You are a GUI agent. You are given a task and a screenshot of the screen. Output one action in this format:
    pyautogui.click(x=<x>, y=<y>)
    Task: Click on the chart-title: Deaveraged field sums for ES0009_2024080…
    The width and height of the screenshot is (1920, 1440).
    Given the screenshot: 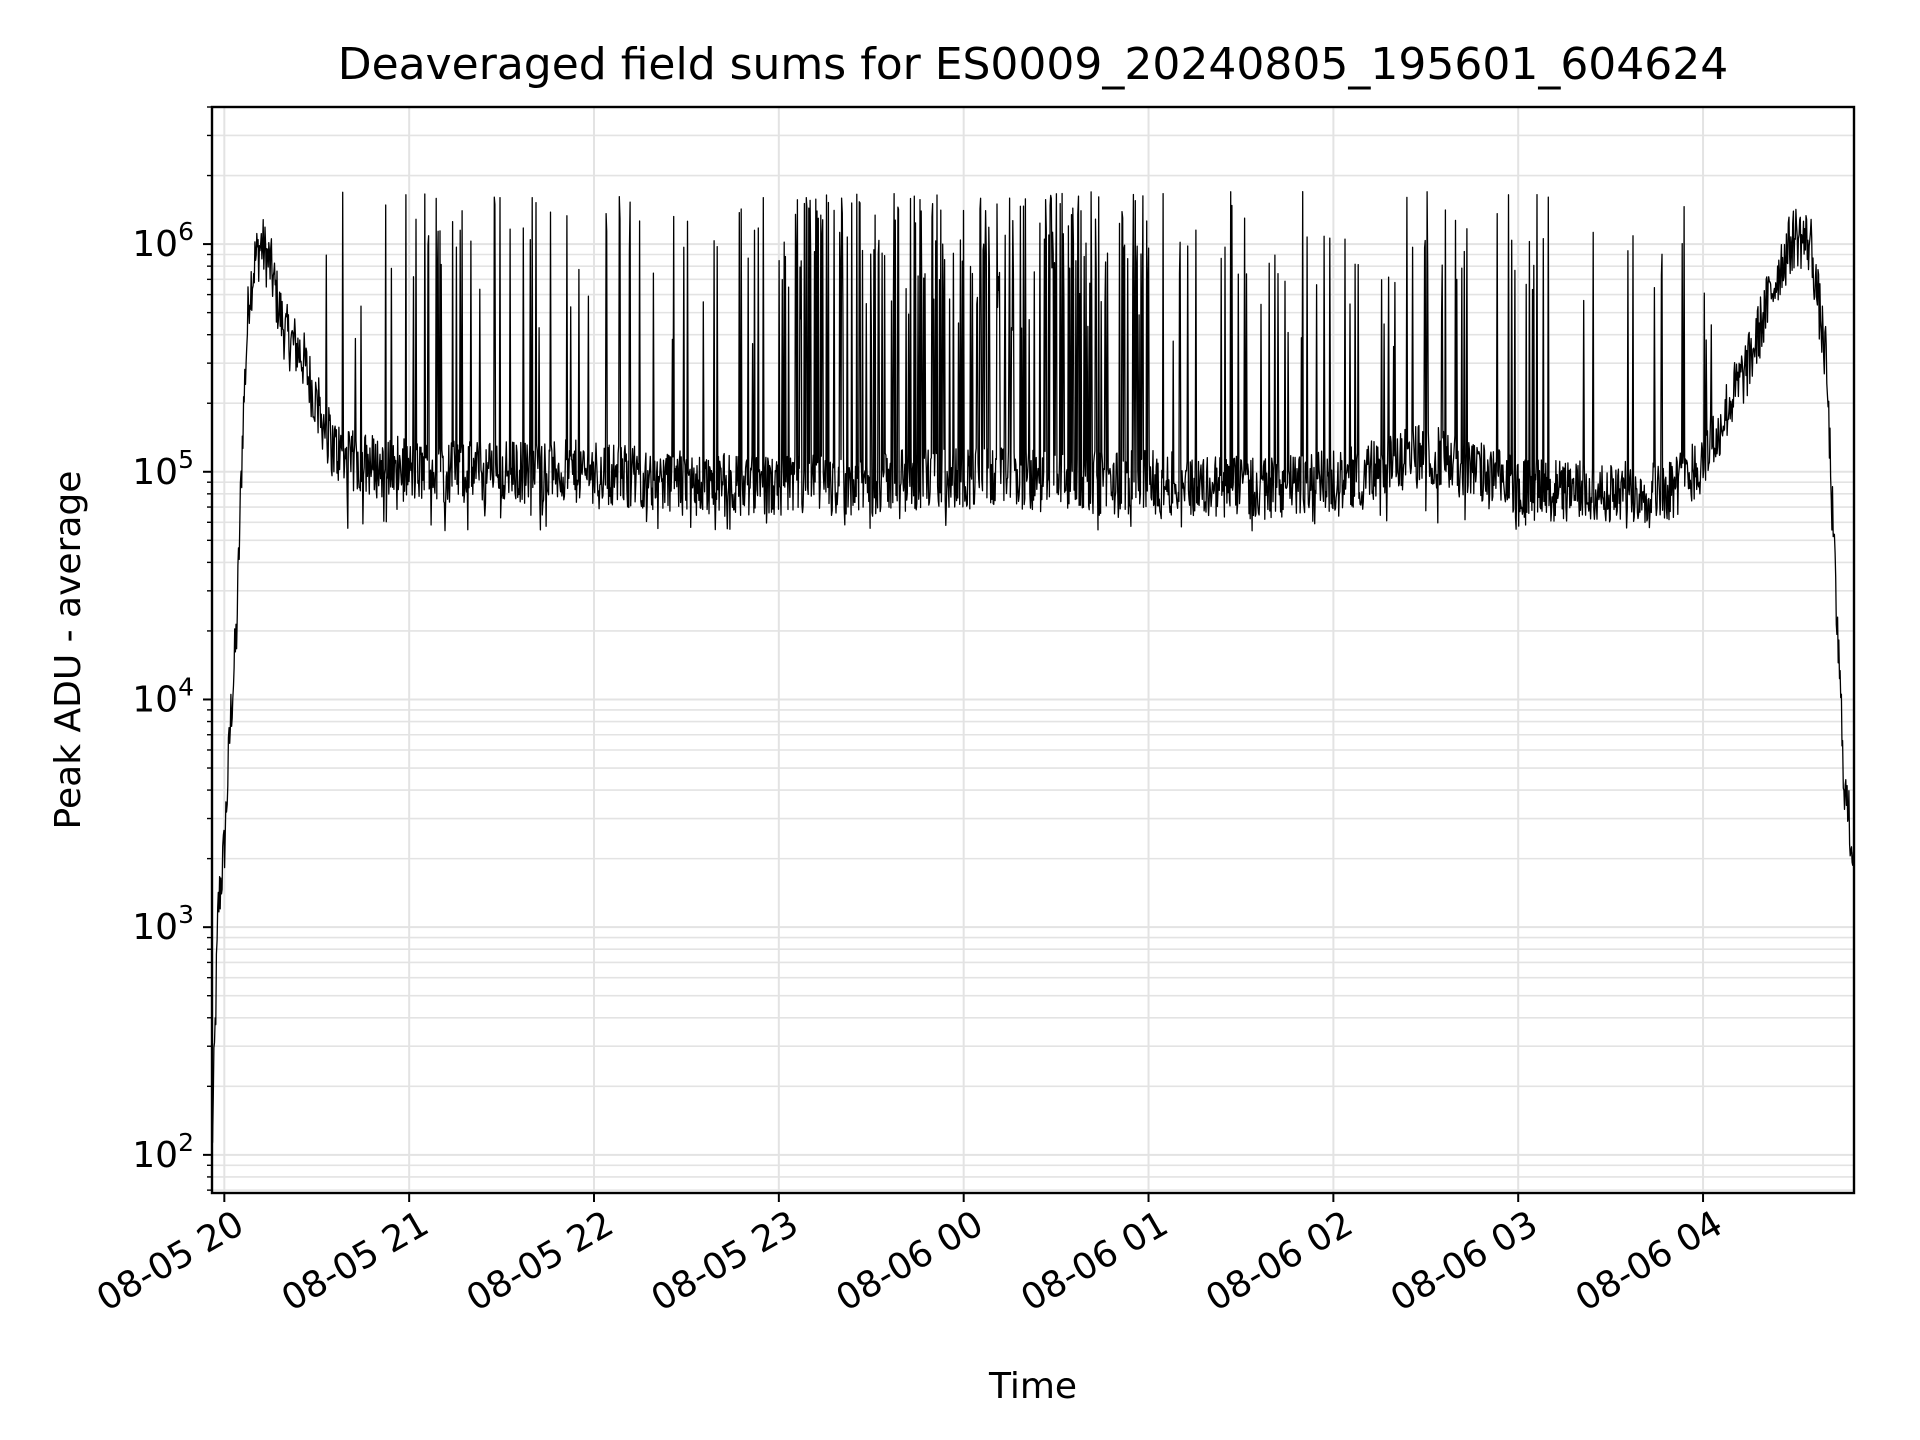 What is the action you would take?
    pyautogui.click(x=1033, y=64)
    